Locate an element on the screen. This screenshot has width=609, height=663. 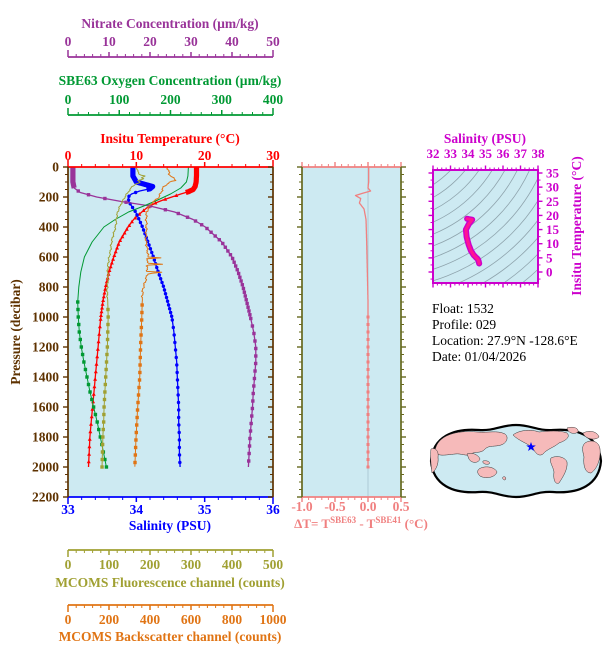
delta-t-title-sup2: SBE41 is located at coordinates (388, 520).